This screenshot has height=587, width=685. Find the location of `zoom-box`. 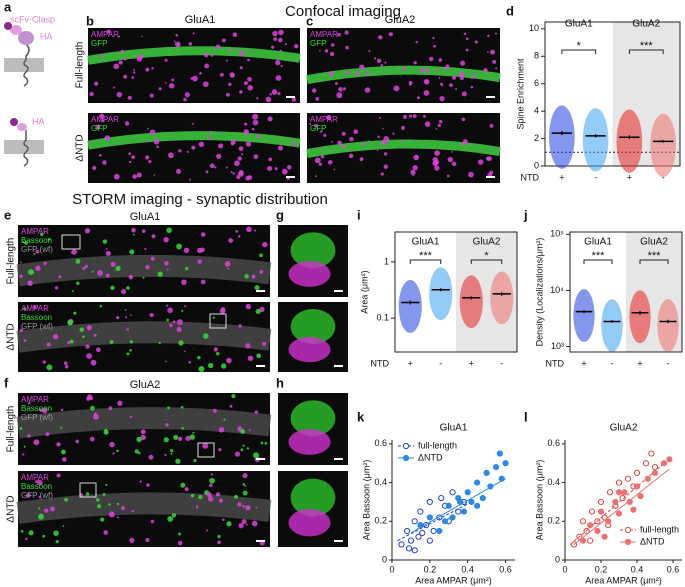

zoom-box is located at coordinates (206, 450).